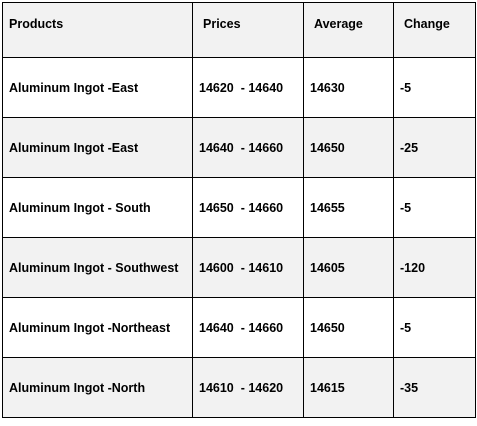 The height and width of the screenshot is (426, 477). Describe the element at coordinates (97, 30) in the screenshot. I see `header-products: Products` at that location.